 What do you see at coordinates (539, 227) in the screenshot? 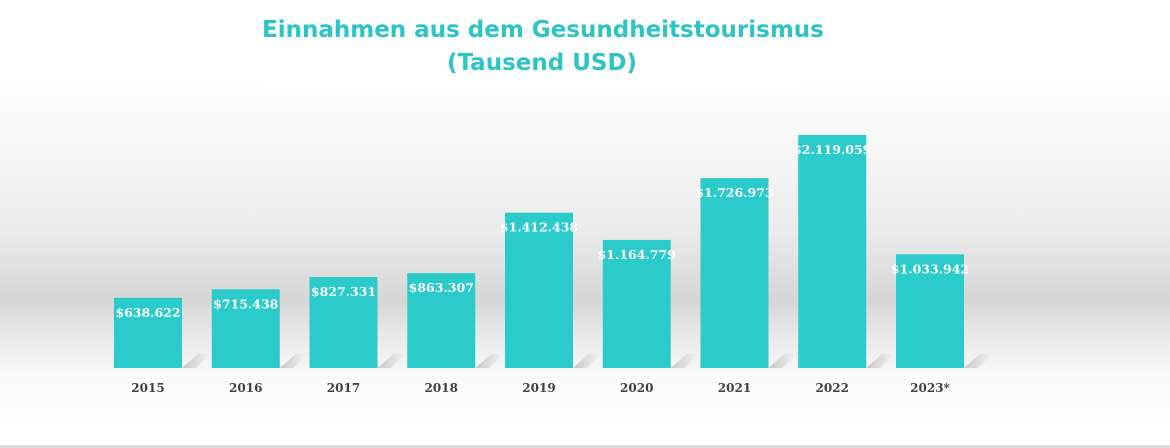
I see `data-label: $1.412.438` at bounding box center [539, 227].